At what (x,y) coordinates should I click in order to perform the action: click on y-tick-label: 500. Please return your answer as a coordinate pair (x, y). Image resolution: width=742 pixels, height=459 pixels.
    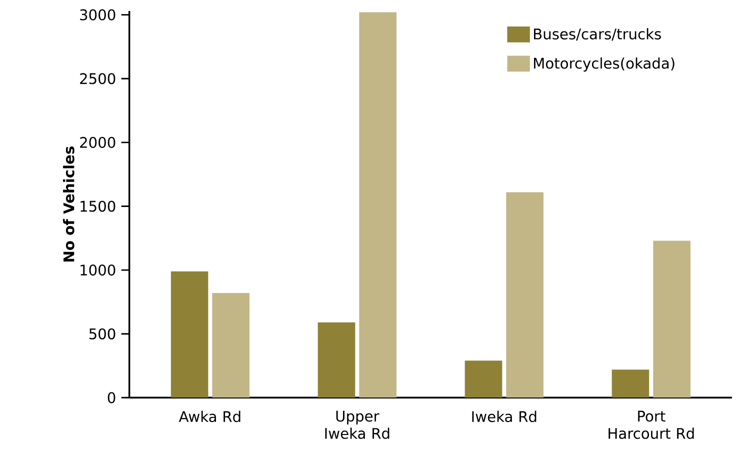
    Looking at the image, I should click on (102, 334).